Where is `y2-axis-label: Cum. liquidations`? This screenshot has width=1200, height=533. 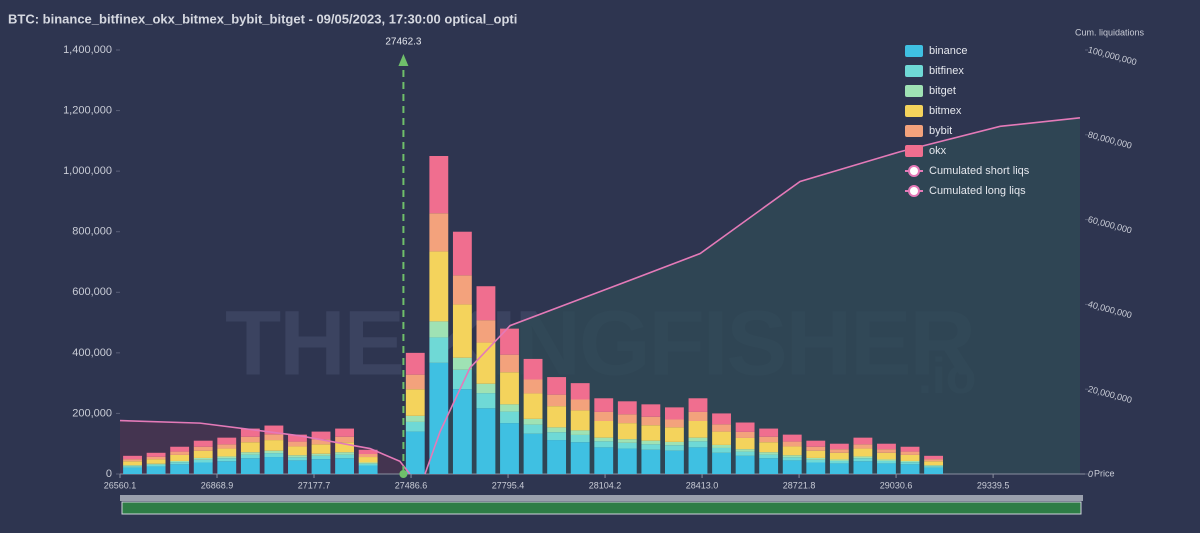 y2-axis-label: Cum. liquidations is located at coordinates (1110, 32).